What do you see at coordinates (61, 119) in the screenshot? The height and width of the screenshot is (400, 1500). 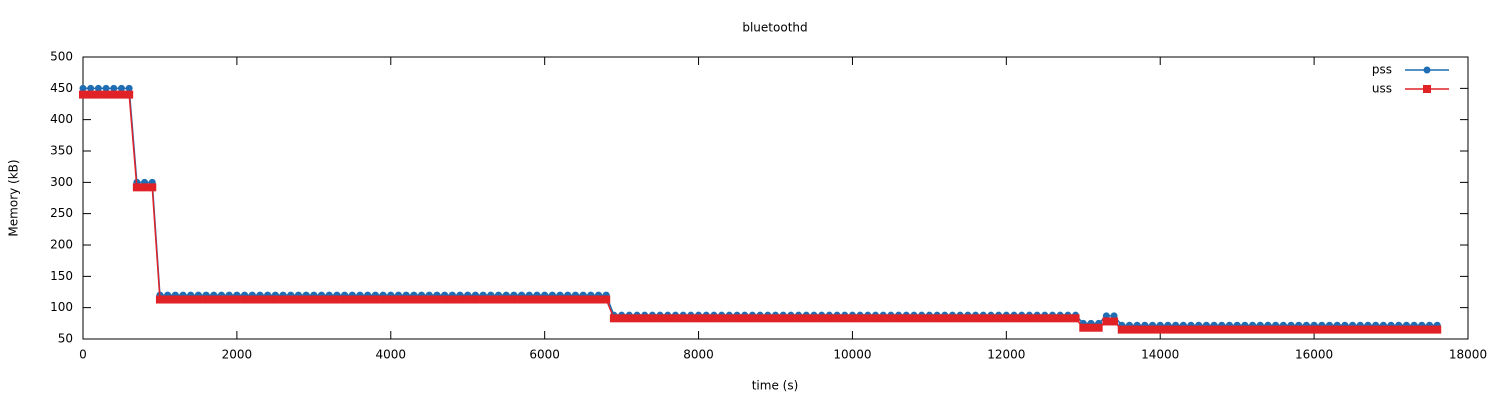 I see `y-tick-label: 400` at bounding box center [61, 119].